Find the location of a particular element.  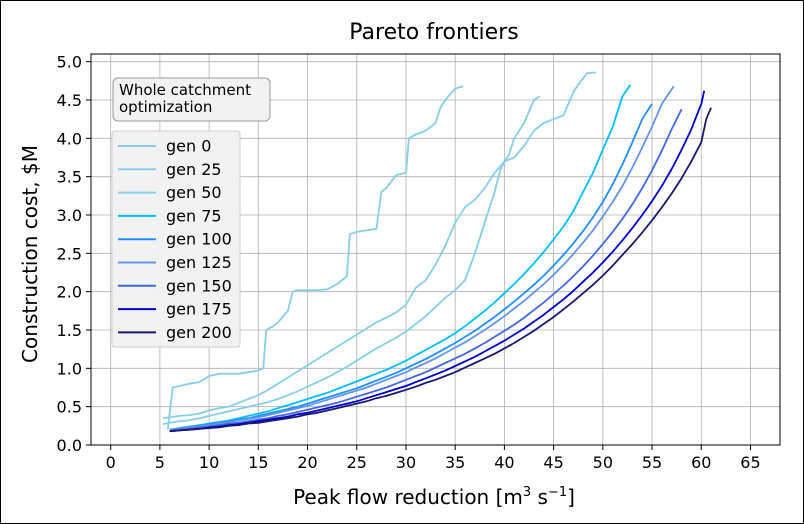

y-tick-label: 4.0 is located at coordinates (69, 138).